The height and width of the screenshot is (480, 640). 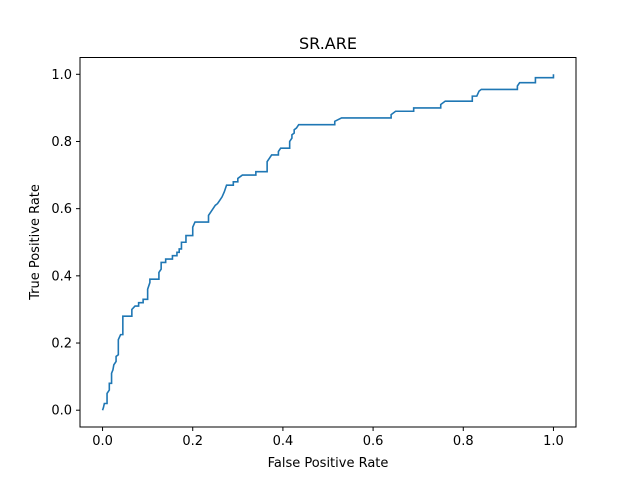 What do you see at coordinates (192, 441) in the screenshot?
I see `x-tick-label: 0.2` at bounding box center [192, 441].